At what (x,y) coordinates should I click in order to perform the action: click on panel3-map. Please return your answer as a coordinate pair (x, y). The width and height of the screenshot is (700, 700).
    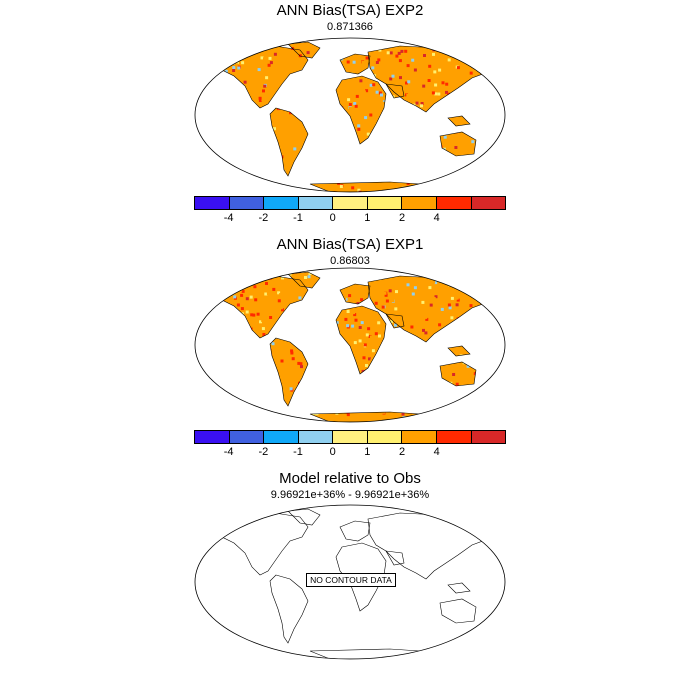
    Looking at the image, I should click on (350, 582).